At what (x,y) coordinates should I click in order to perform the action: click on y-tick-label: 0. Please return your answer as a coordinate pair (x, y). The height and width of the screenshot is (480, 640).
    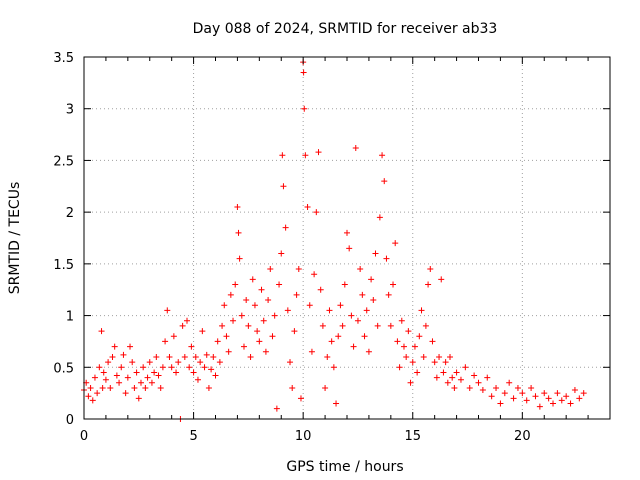
    Looking at the image, I should click on (70, 420).